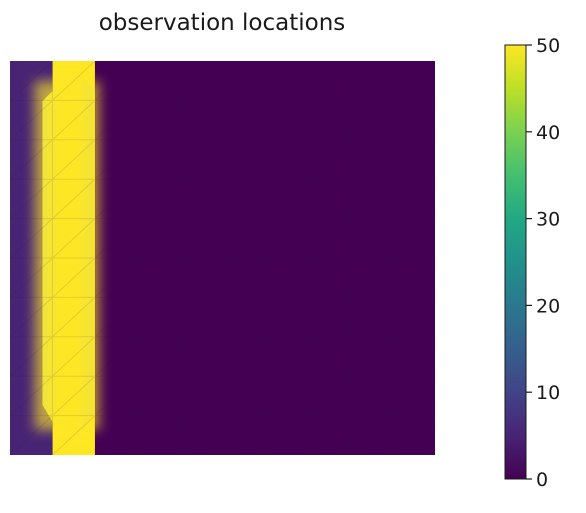 This screenshot has height=513, width=586. I want to click on colorbar: 0 10 20 30 40 50, so click(532, 263).